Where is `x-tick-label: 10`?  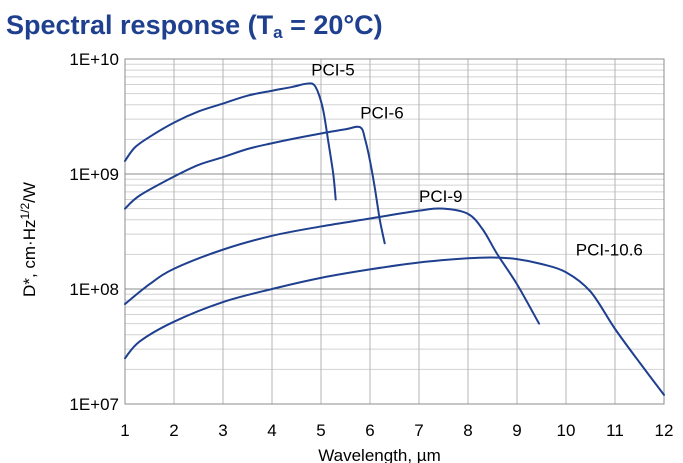
x-tick-label: 10 is located at coordinates (566, 430).